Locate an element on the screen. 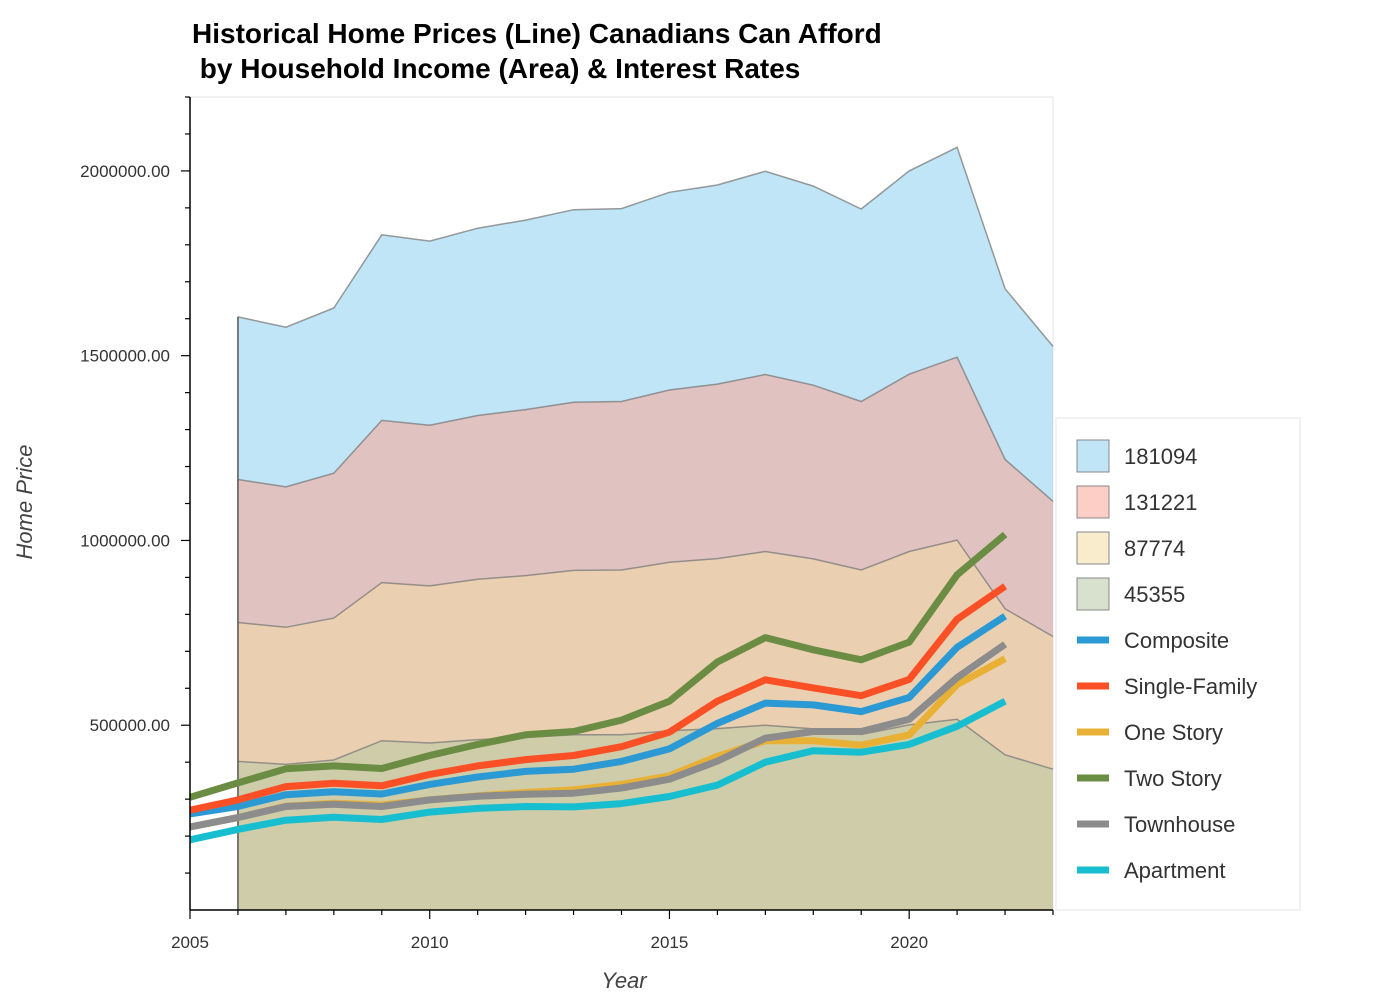 This screenshot has width=1400, height=1005. legend-label-Single-Family: Single-Family is located at coordinates (1190, 686).